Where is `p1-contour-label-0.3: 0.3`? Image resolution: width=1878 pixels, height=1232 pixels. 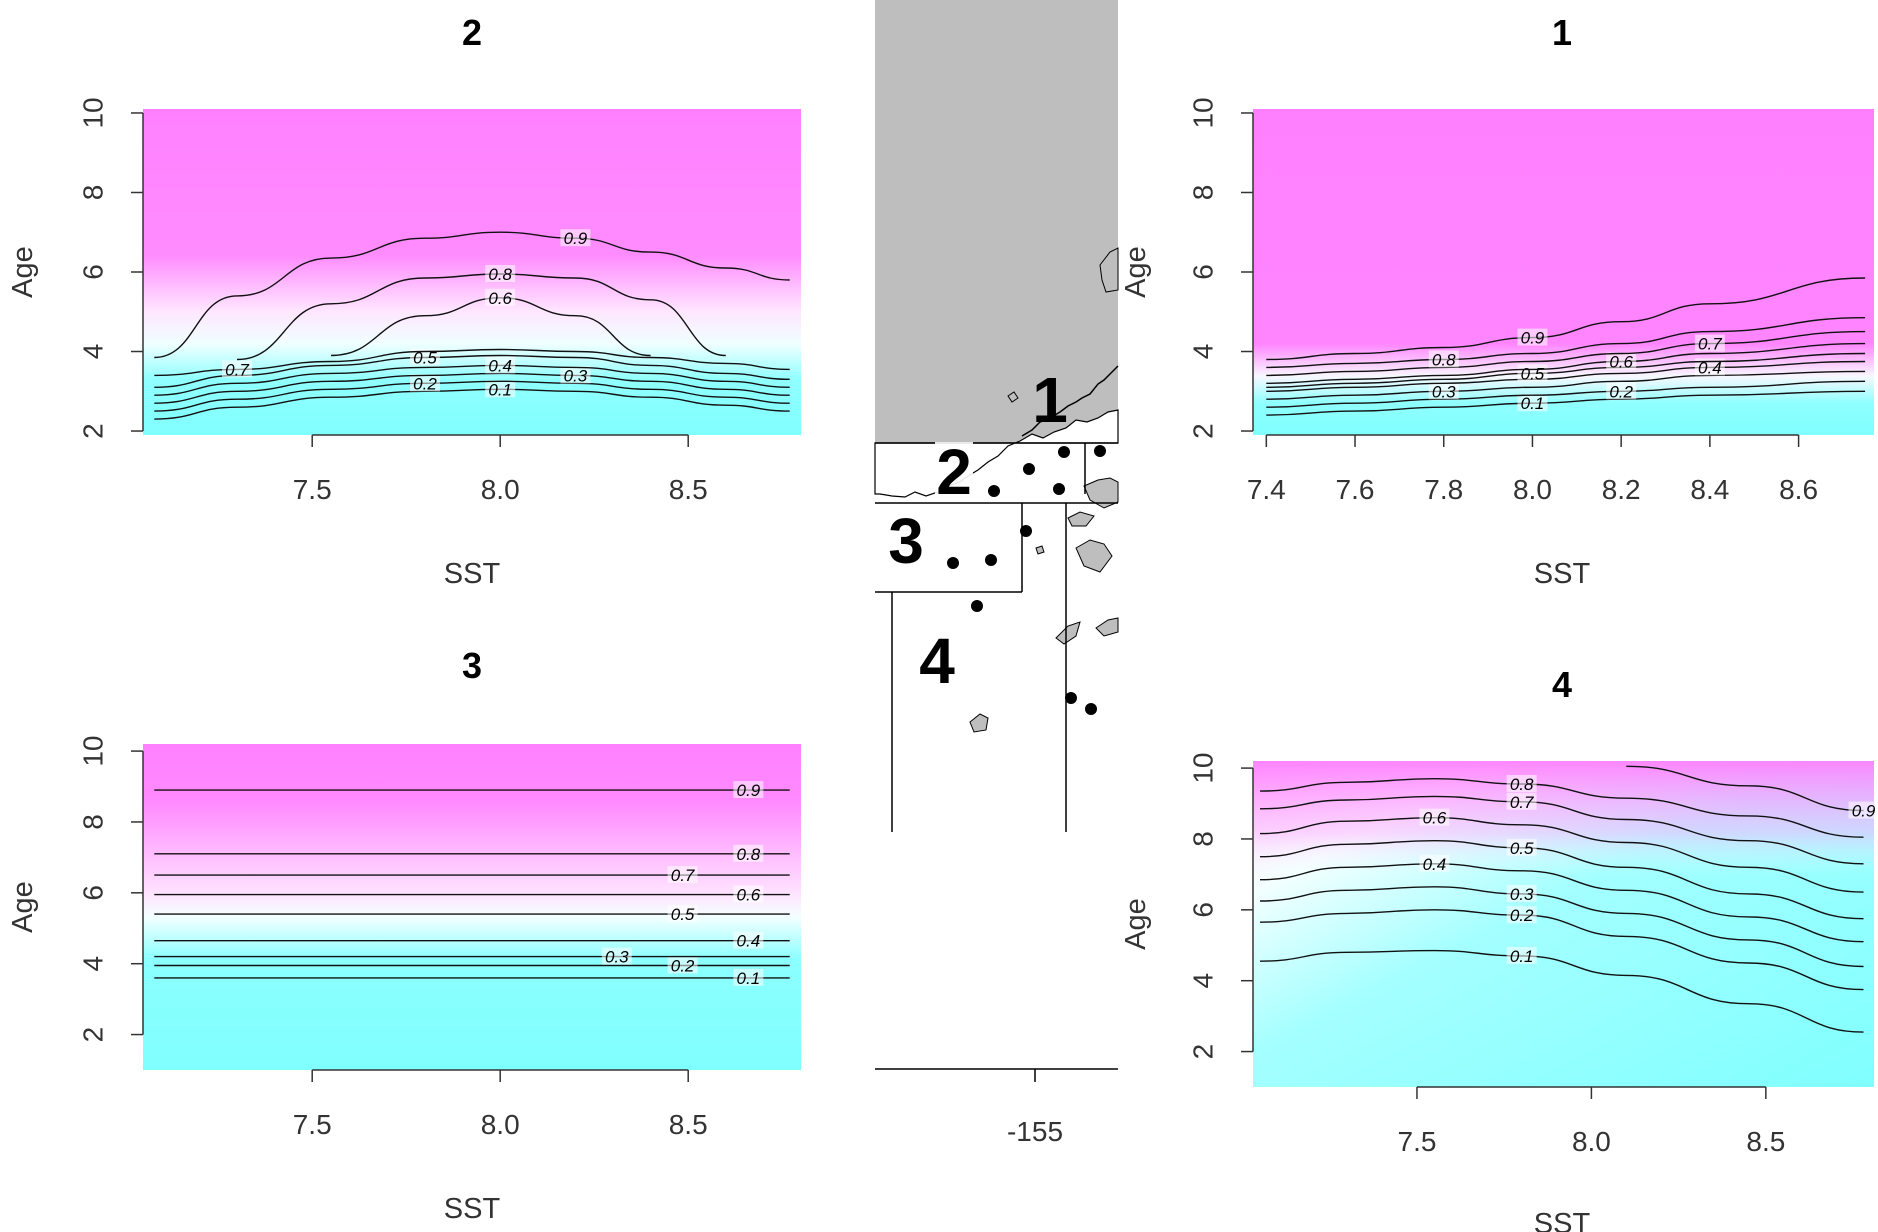
p1-contour-label-0.3: 0.3 is located at coordinates (1444, 391).